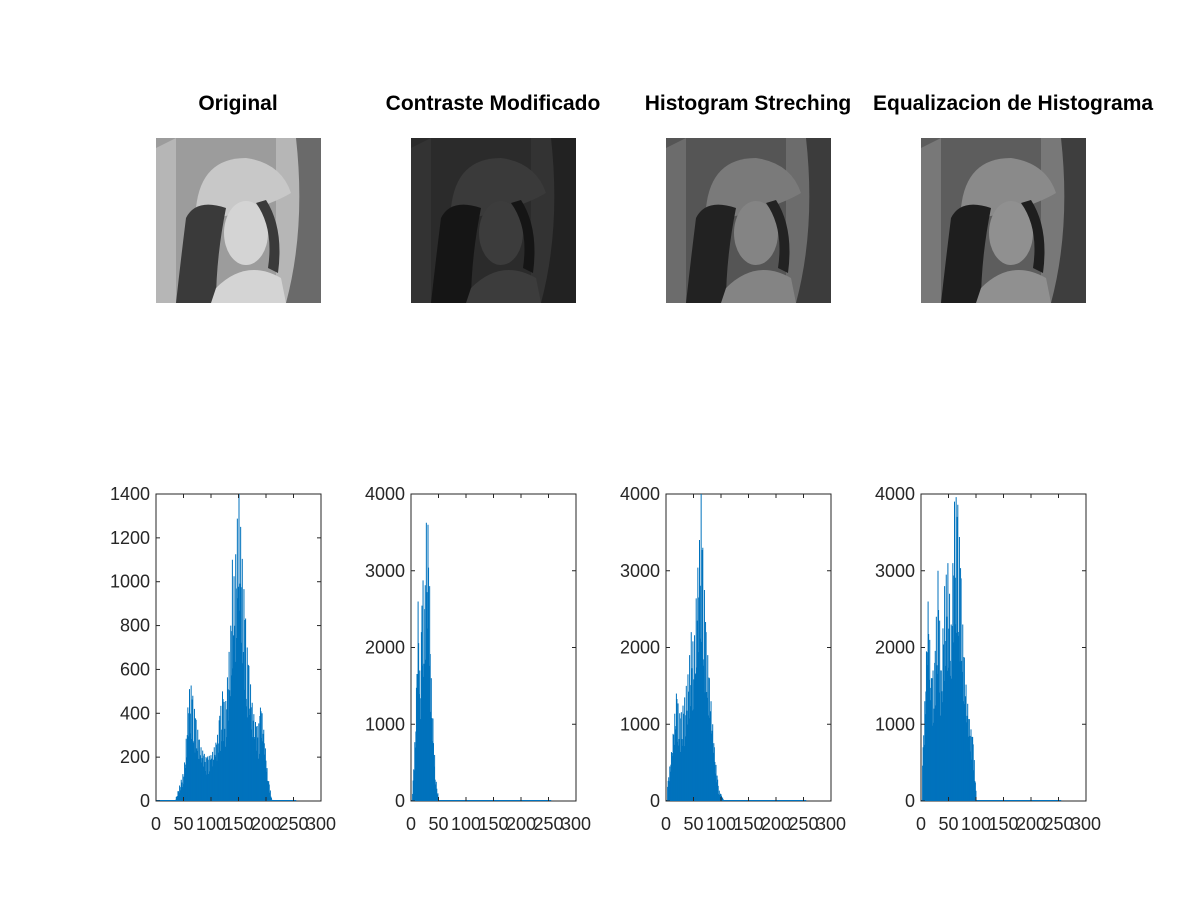 The width and height of the screenshot is (1200, 900). Describe the element at coordinates (135, 669) in the screenshot. I see `y-tick-label: 600` at that location.